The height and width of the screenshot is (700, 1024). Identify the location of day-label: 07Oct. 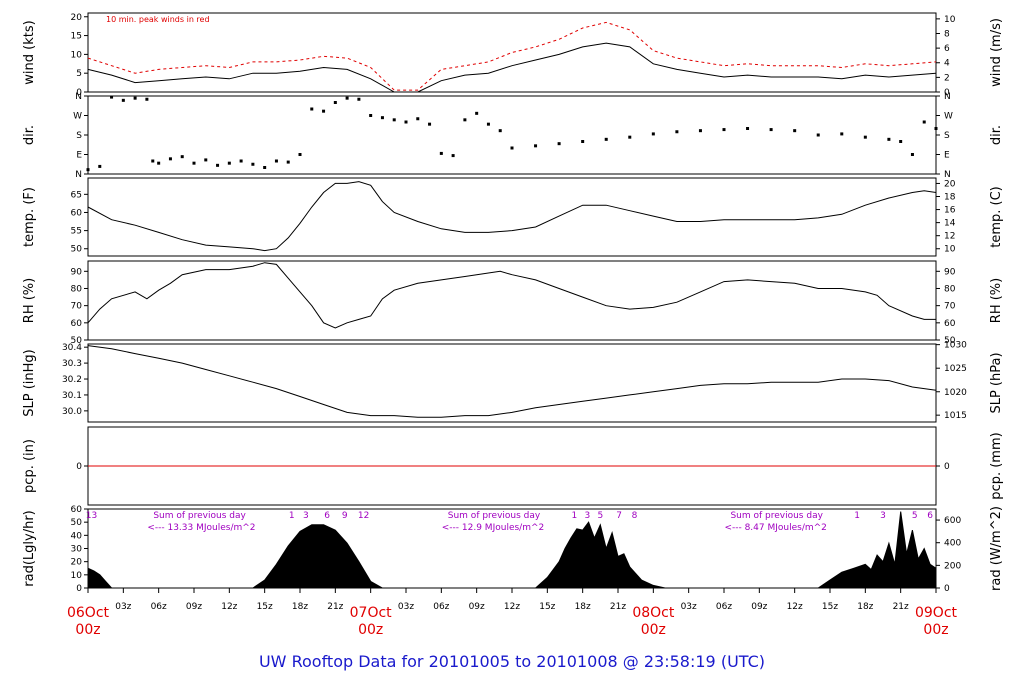
(371, 613).